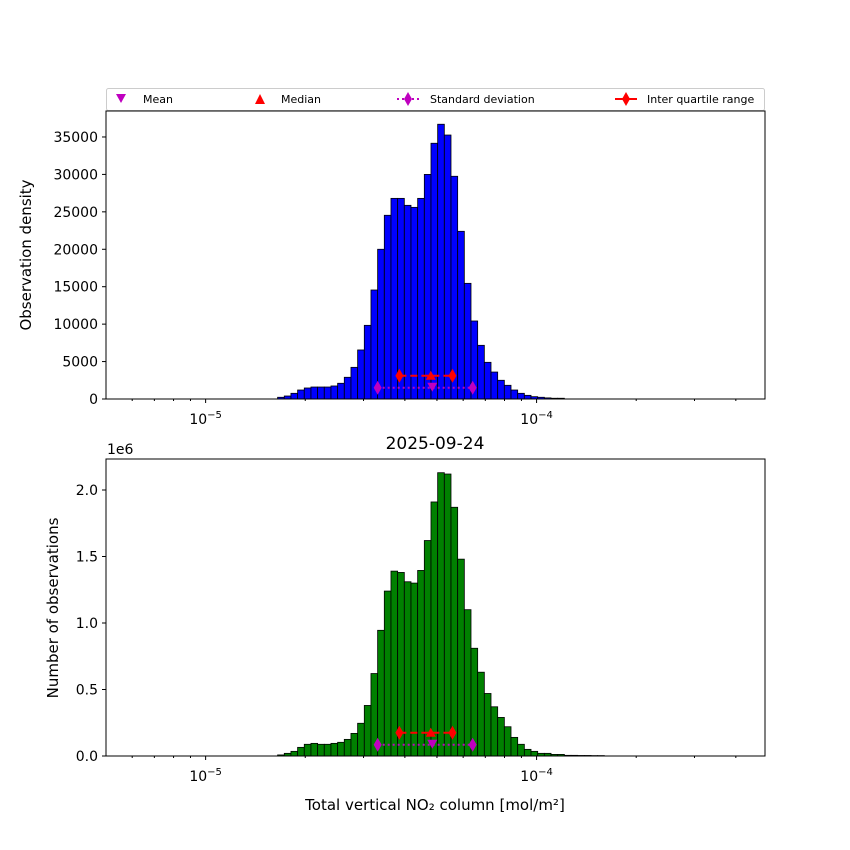  I want to click on legend-median-label: Median, so click(301, 99).